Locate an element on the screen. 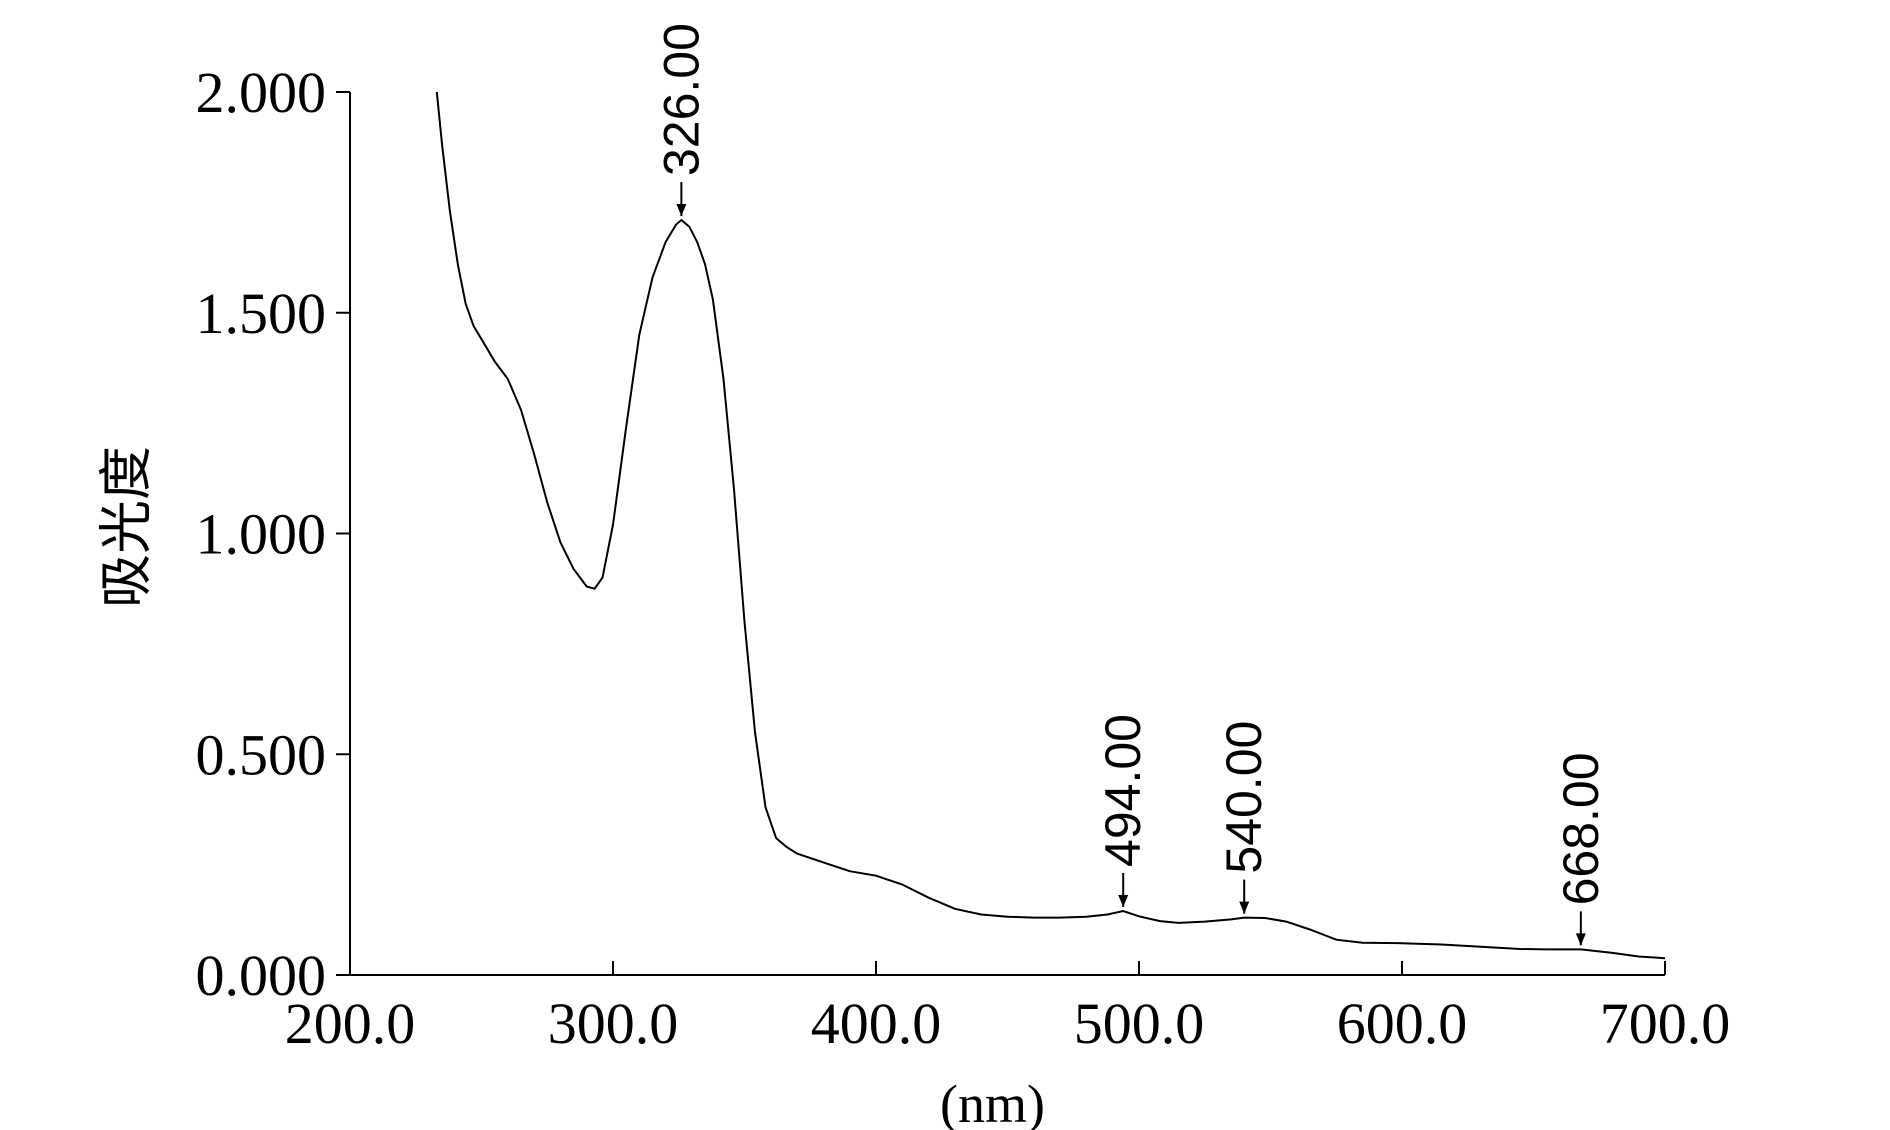 This screenshot has height=1130, width=1890. y-tick-label: 2.000 is located at coordinates (261, 92).